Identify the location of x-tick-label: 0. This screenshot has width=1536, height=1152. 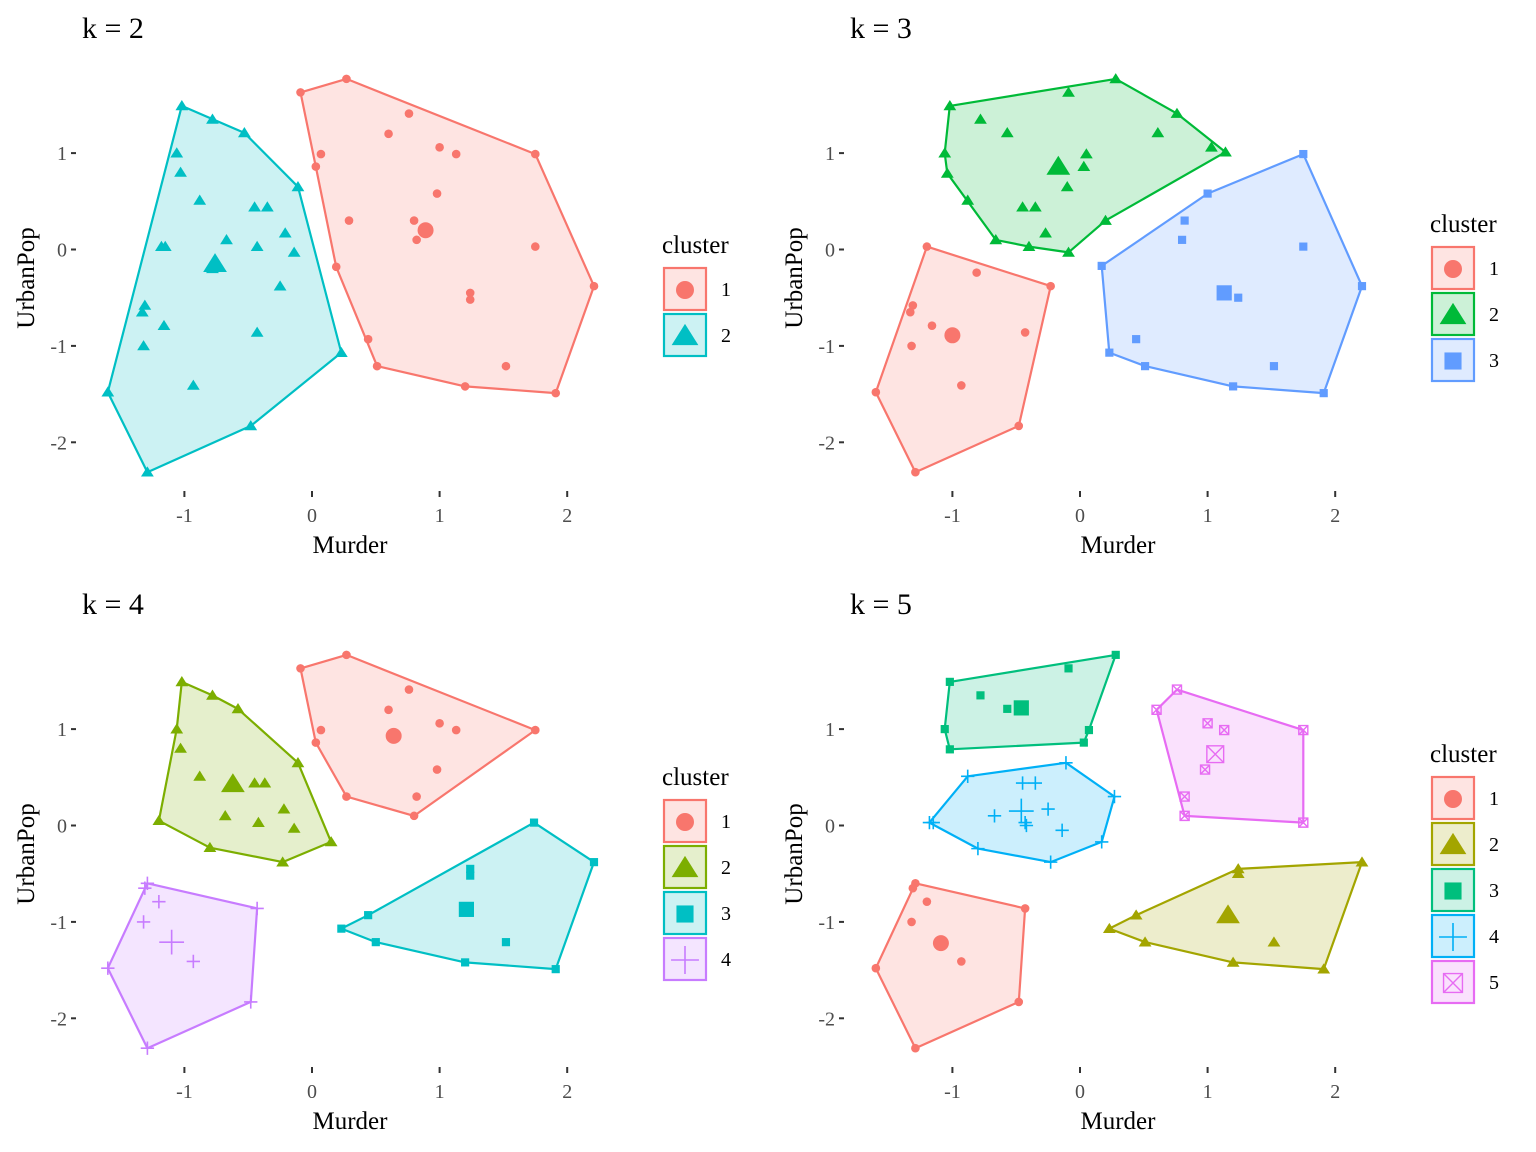
(1080, 516).